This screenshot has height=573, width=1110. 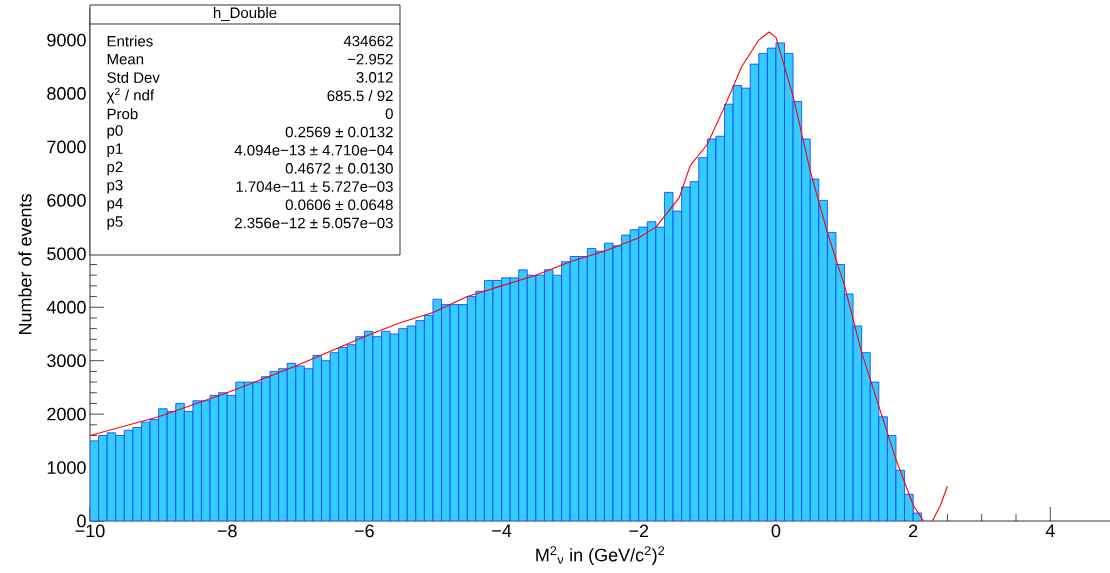 I want to click on annotation: 0.2569 ± 0.0132, so click(x=339, y=132).